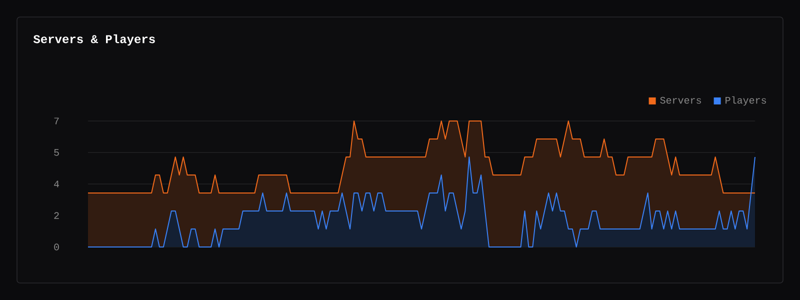 Image resolution: width=800 pixels, height=300 pixels. Describe the element at coordinates (56, 247) in the screenshot. I see `y-tick-label: 0` at that location.